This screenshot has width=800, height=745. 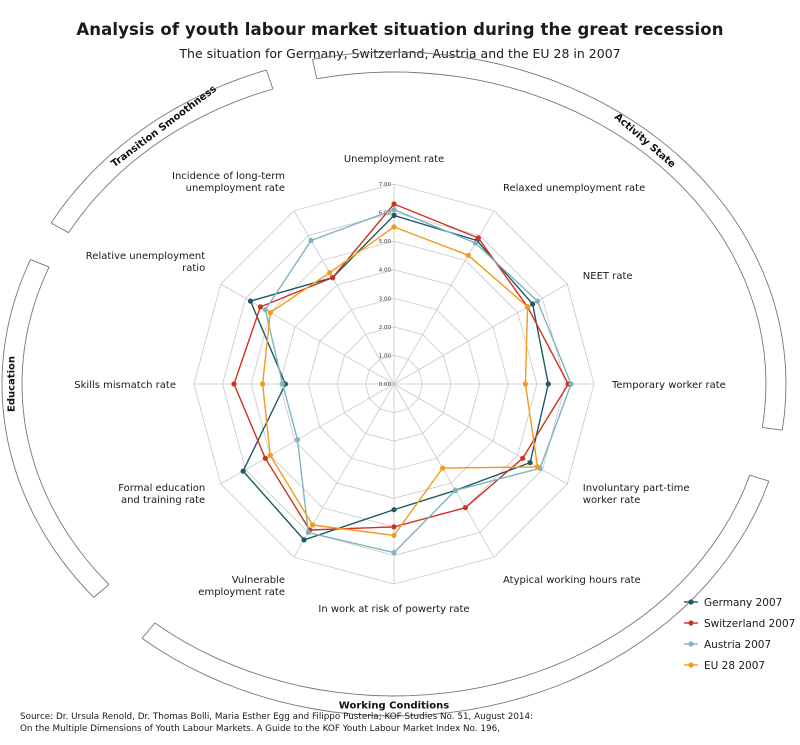 What do you see at coordinates (737, 645) in the screenshot?
I see `legend-label: Austria 2007` at bounding box center [737, 645].